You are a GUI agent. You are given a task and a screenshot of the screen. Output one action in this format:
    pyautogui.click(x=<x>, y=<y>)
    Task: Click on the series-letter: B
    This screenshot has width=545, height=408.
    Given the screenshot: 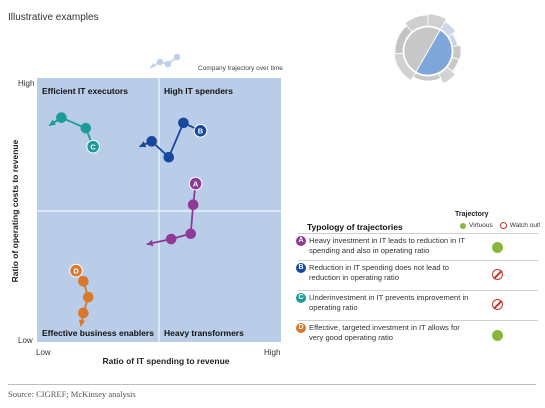 What is the action you would take?
    pyautogui.click(x=201, y=131)
    